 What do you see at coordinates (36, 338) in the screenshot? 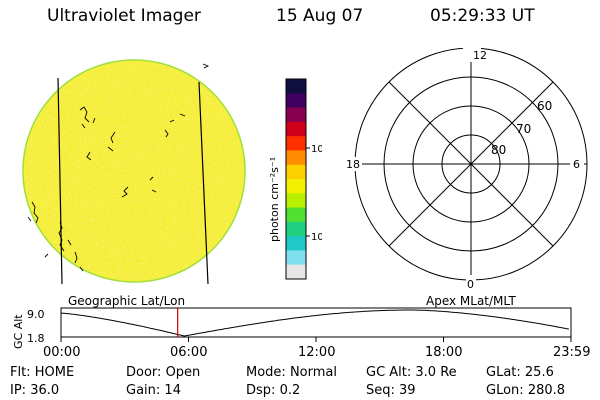
I see `orbit-ytick-1-8: 1.8` at bounding box center [36, 338].